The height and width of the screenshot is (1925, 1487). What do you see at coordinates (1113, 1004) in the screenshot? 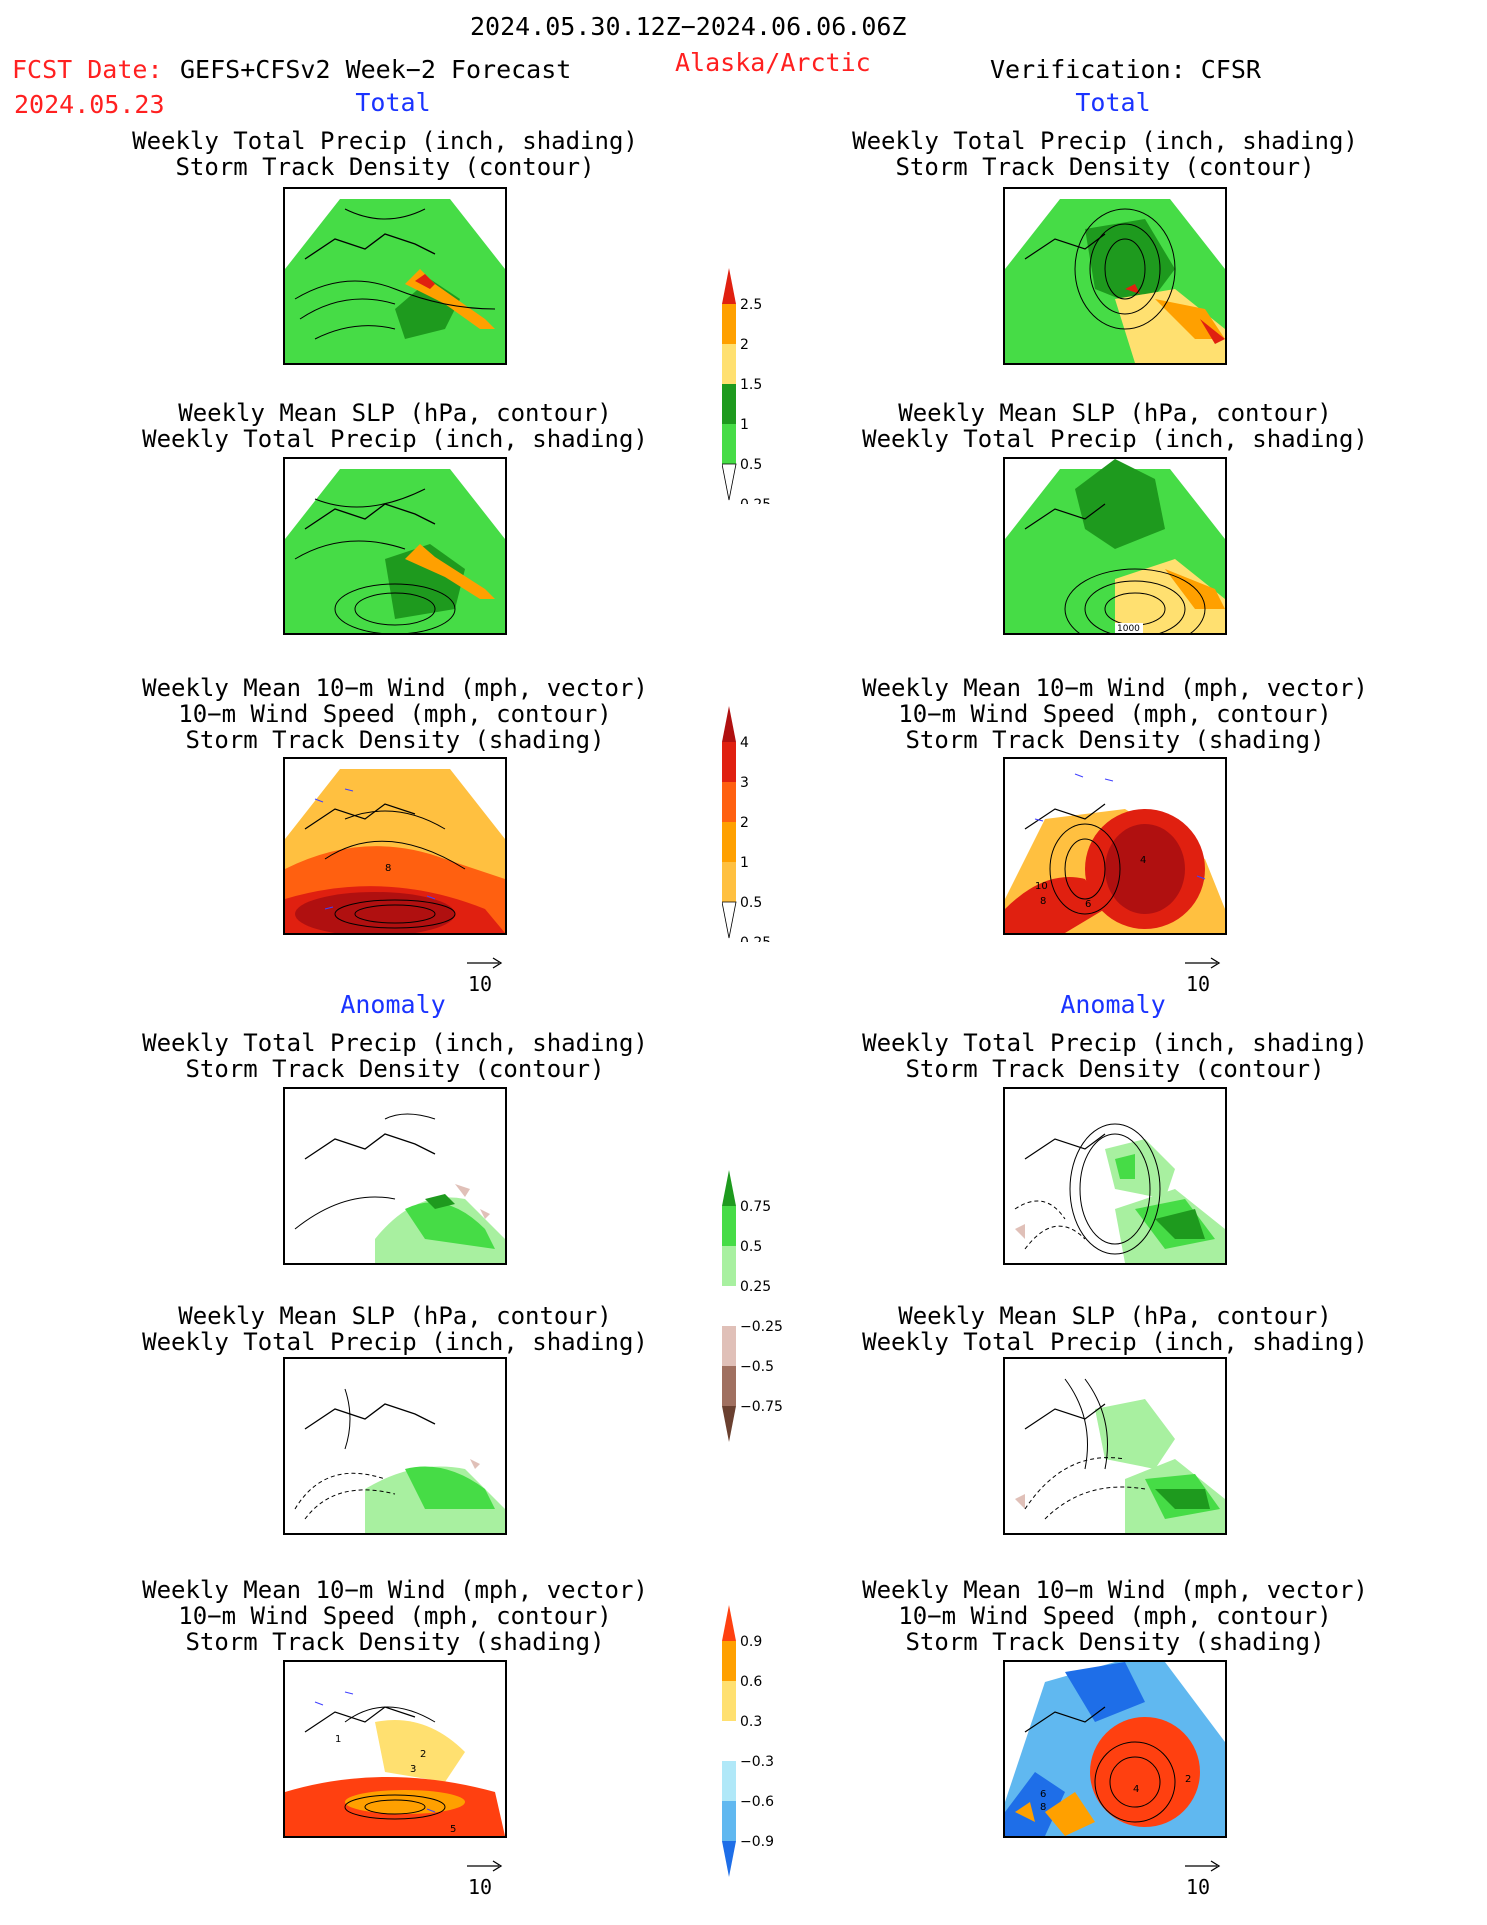
I see `section-anomaly-right: Anomaly` at bounding box center [1113, 1004].